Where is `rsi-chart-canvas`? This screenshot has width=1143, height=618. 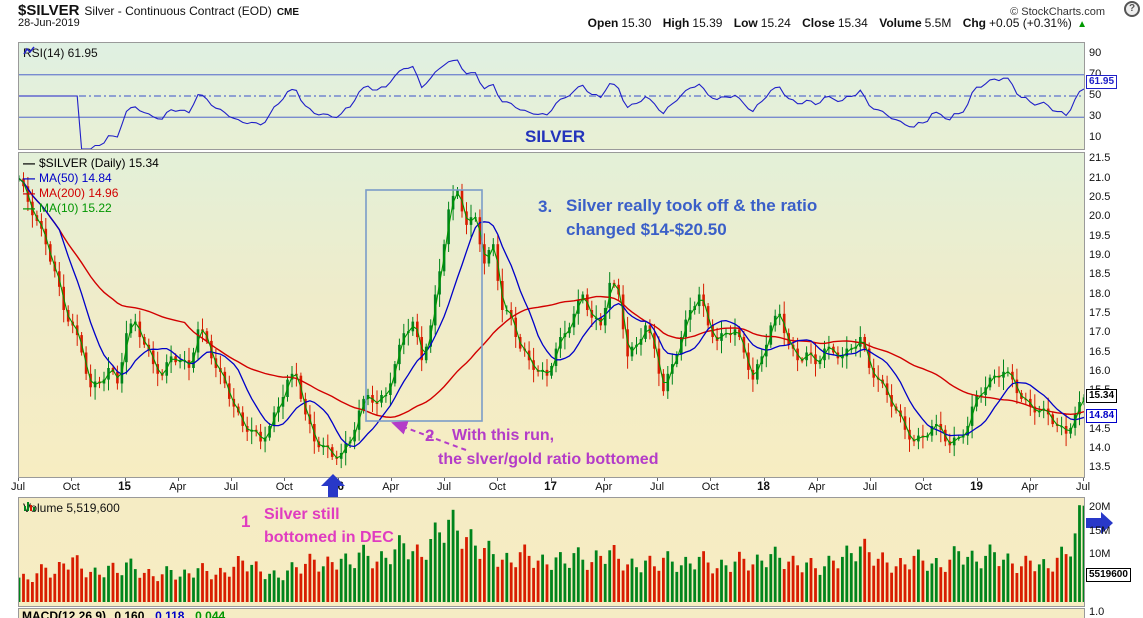
rsi-chart-canvas is located at coordinates (551, 104).